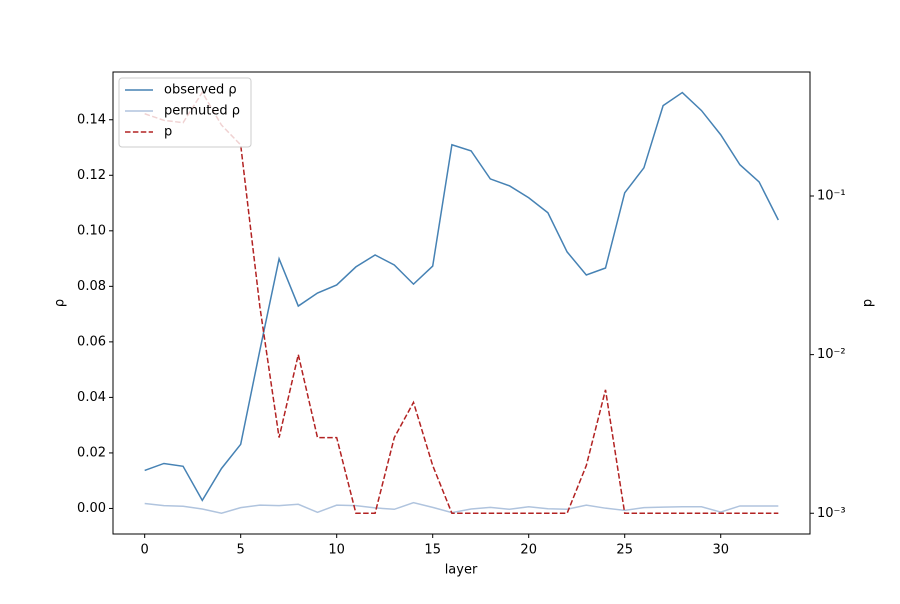 This screenshot has width=900, height=604. Describe the element at coordinates (91, 341) in the screenshot. I see `y-tick-label: 0.06` at that location.